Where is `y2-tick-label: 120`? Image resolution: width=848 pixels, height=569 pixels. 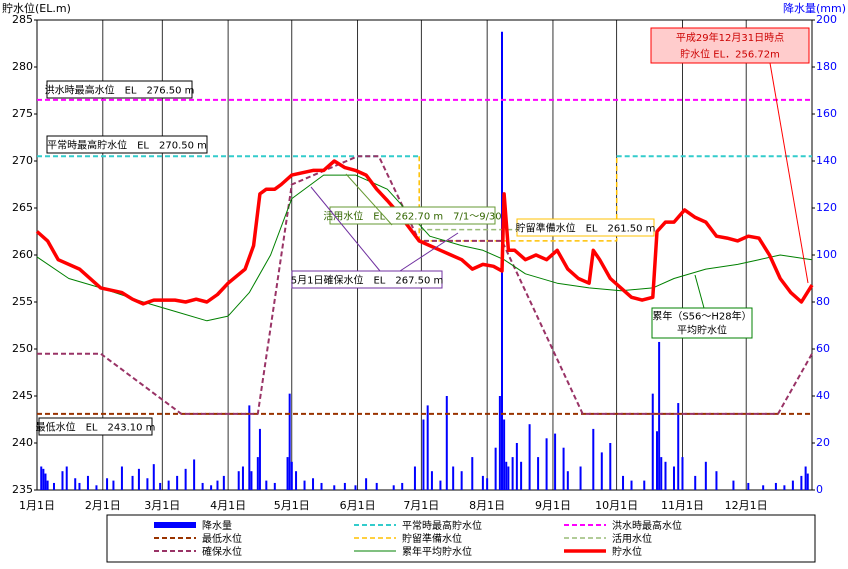 y2-tick-label: 120 is located at coordinates (826, 207).